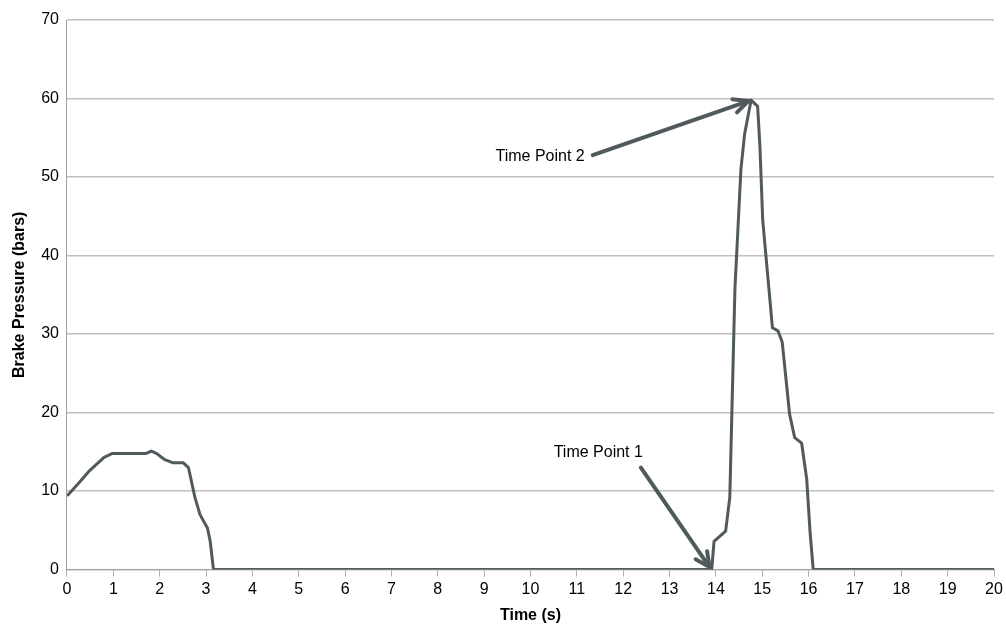  I want to click on annotation: Time Point 1, so click(598, 452).